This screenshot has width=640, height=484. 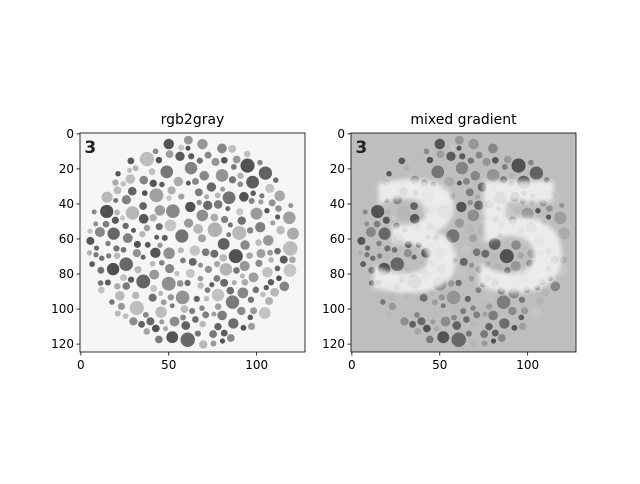 What do you see at coordinates (361, 148) in the screenshot?
I see `plate-mark: 3` at bounding box center [361, 148].